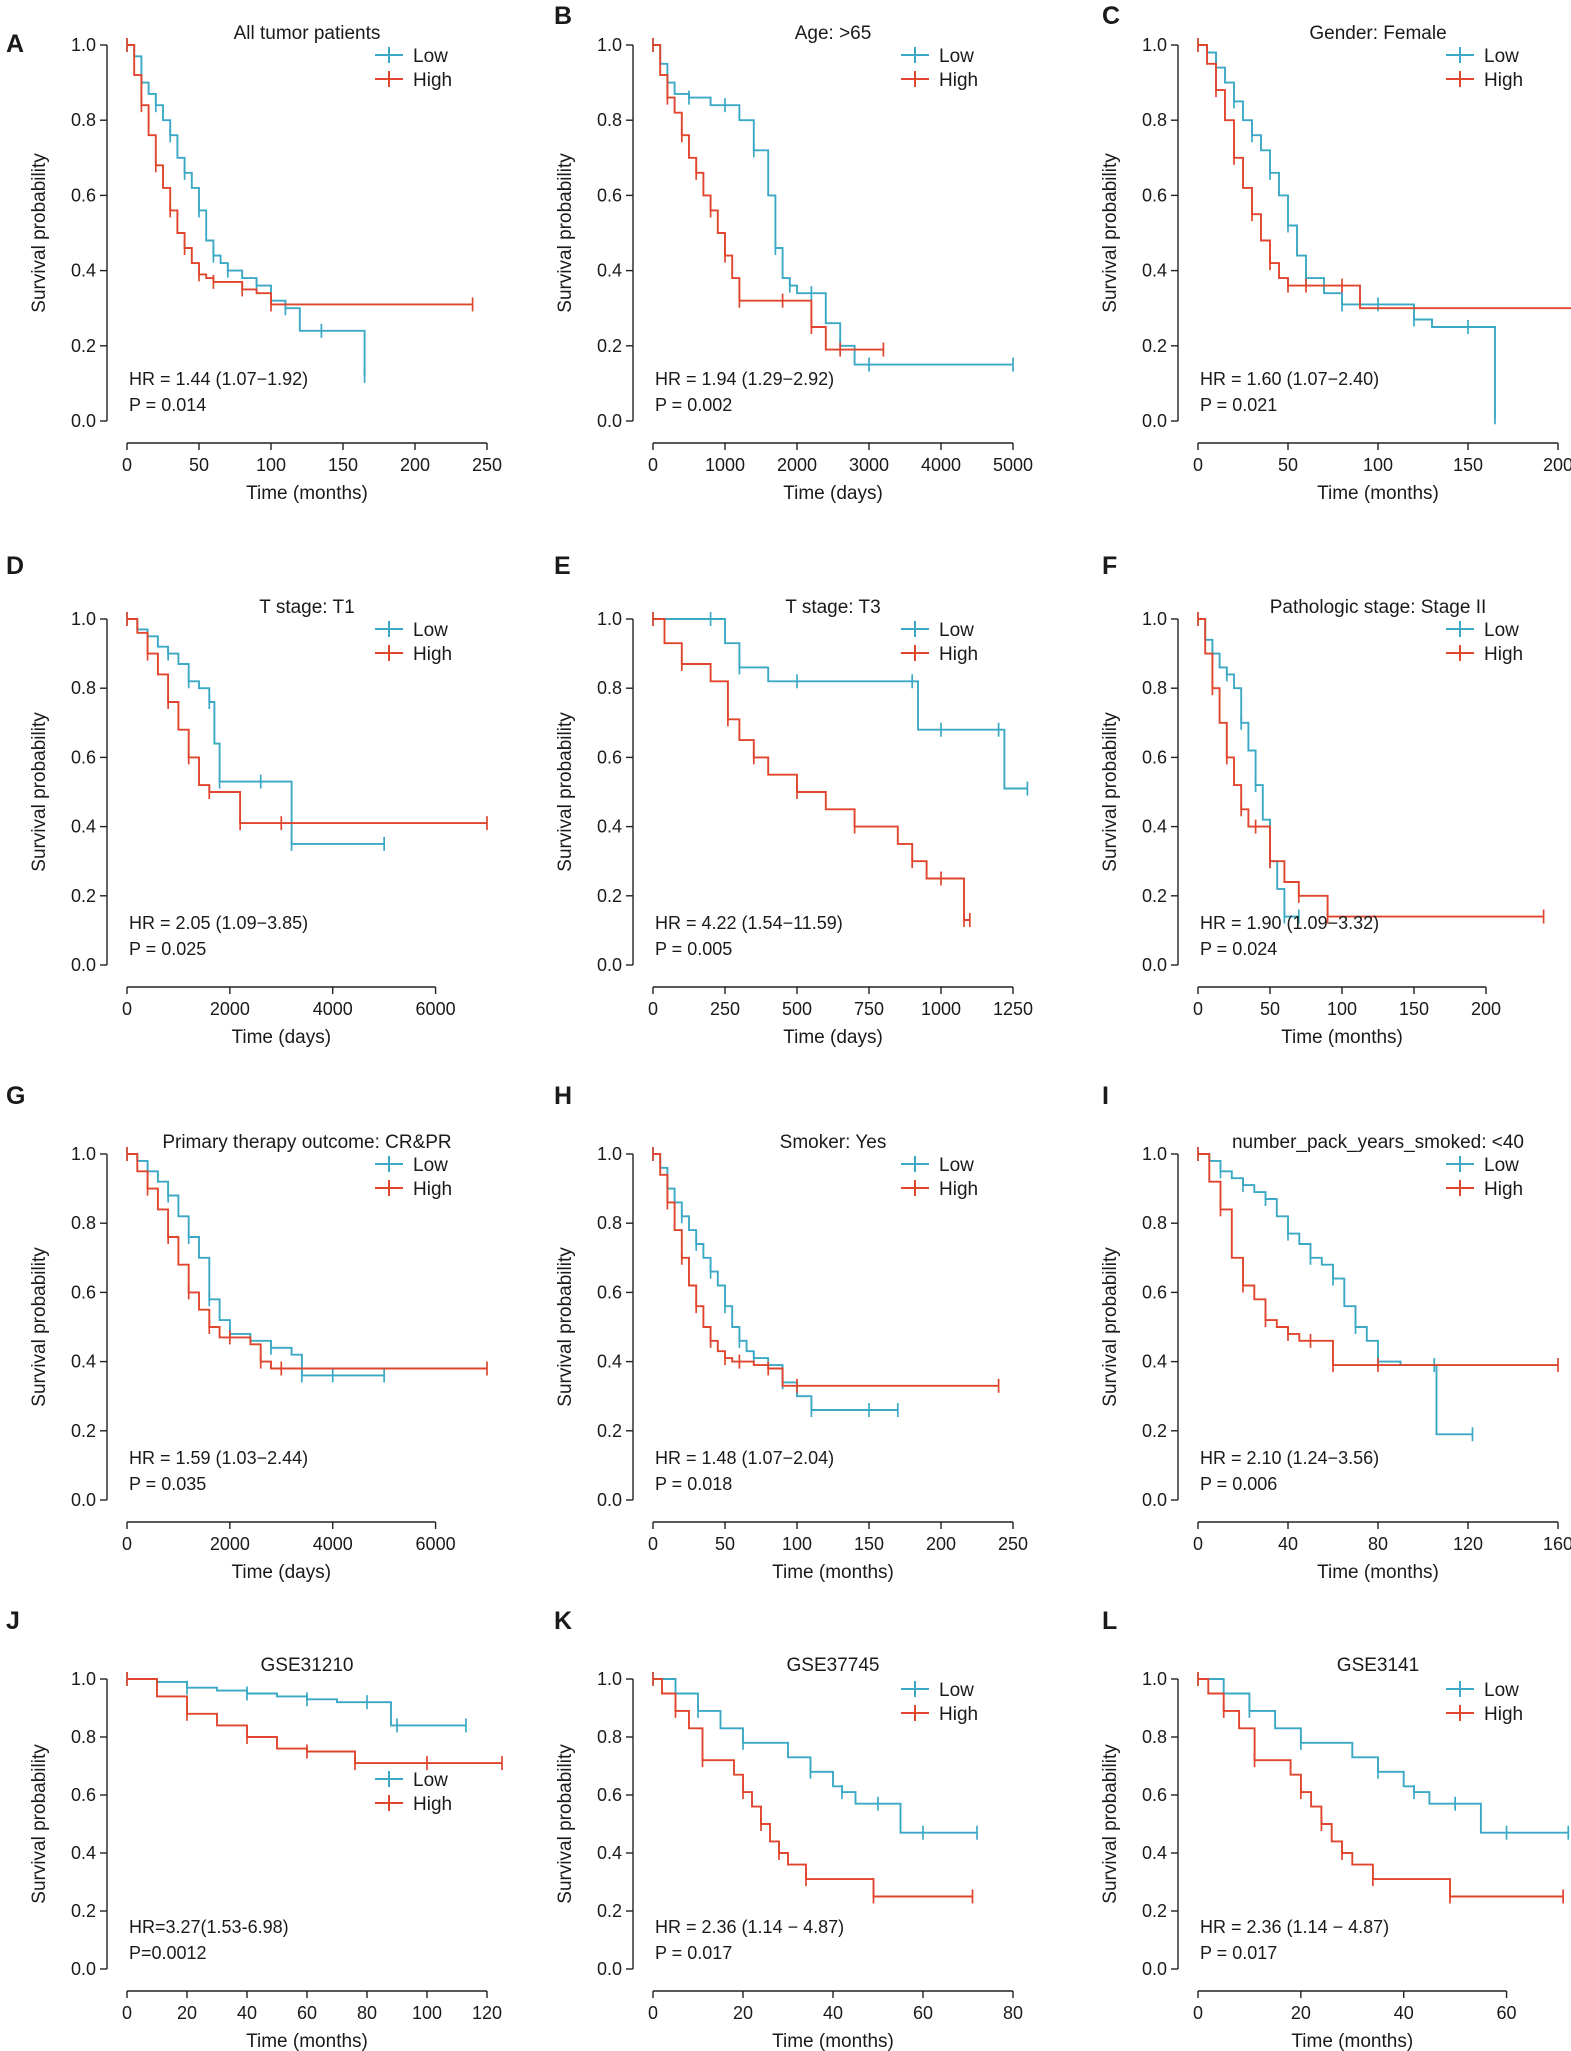 The image size is (1571, 2051). I want to click on panel-label: A, so click(15, 44).